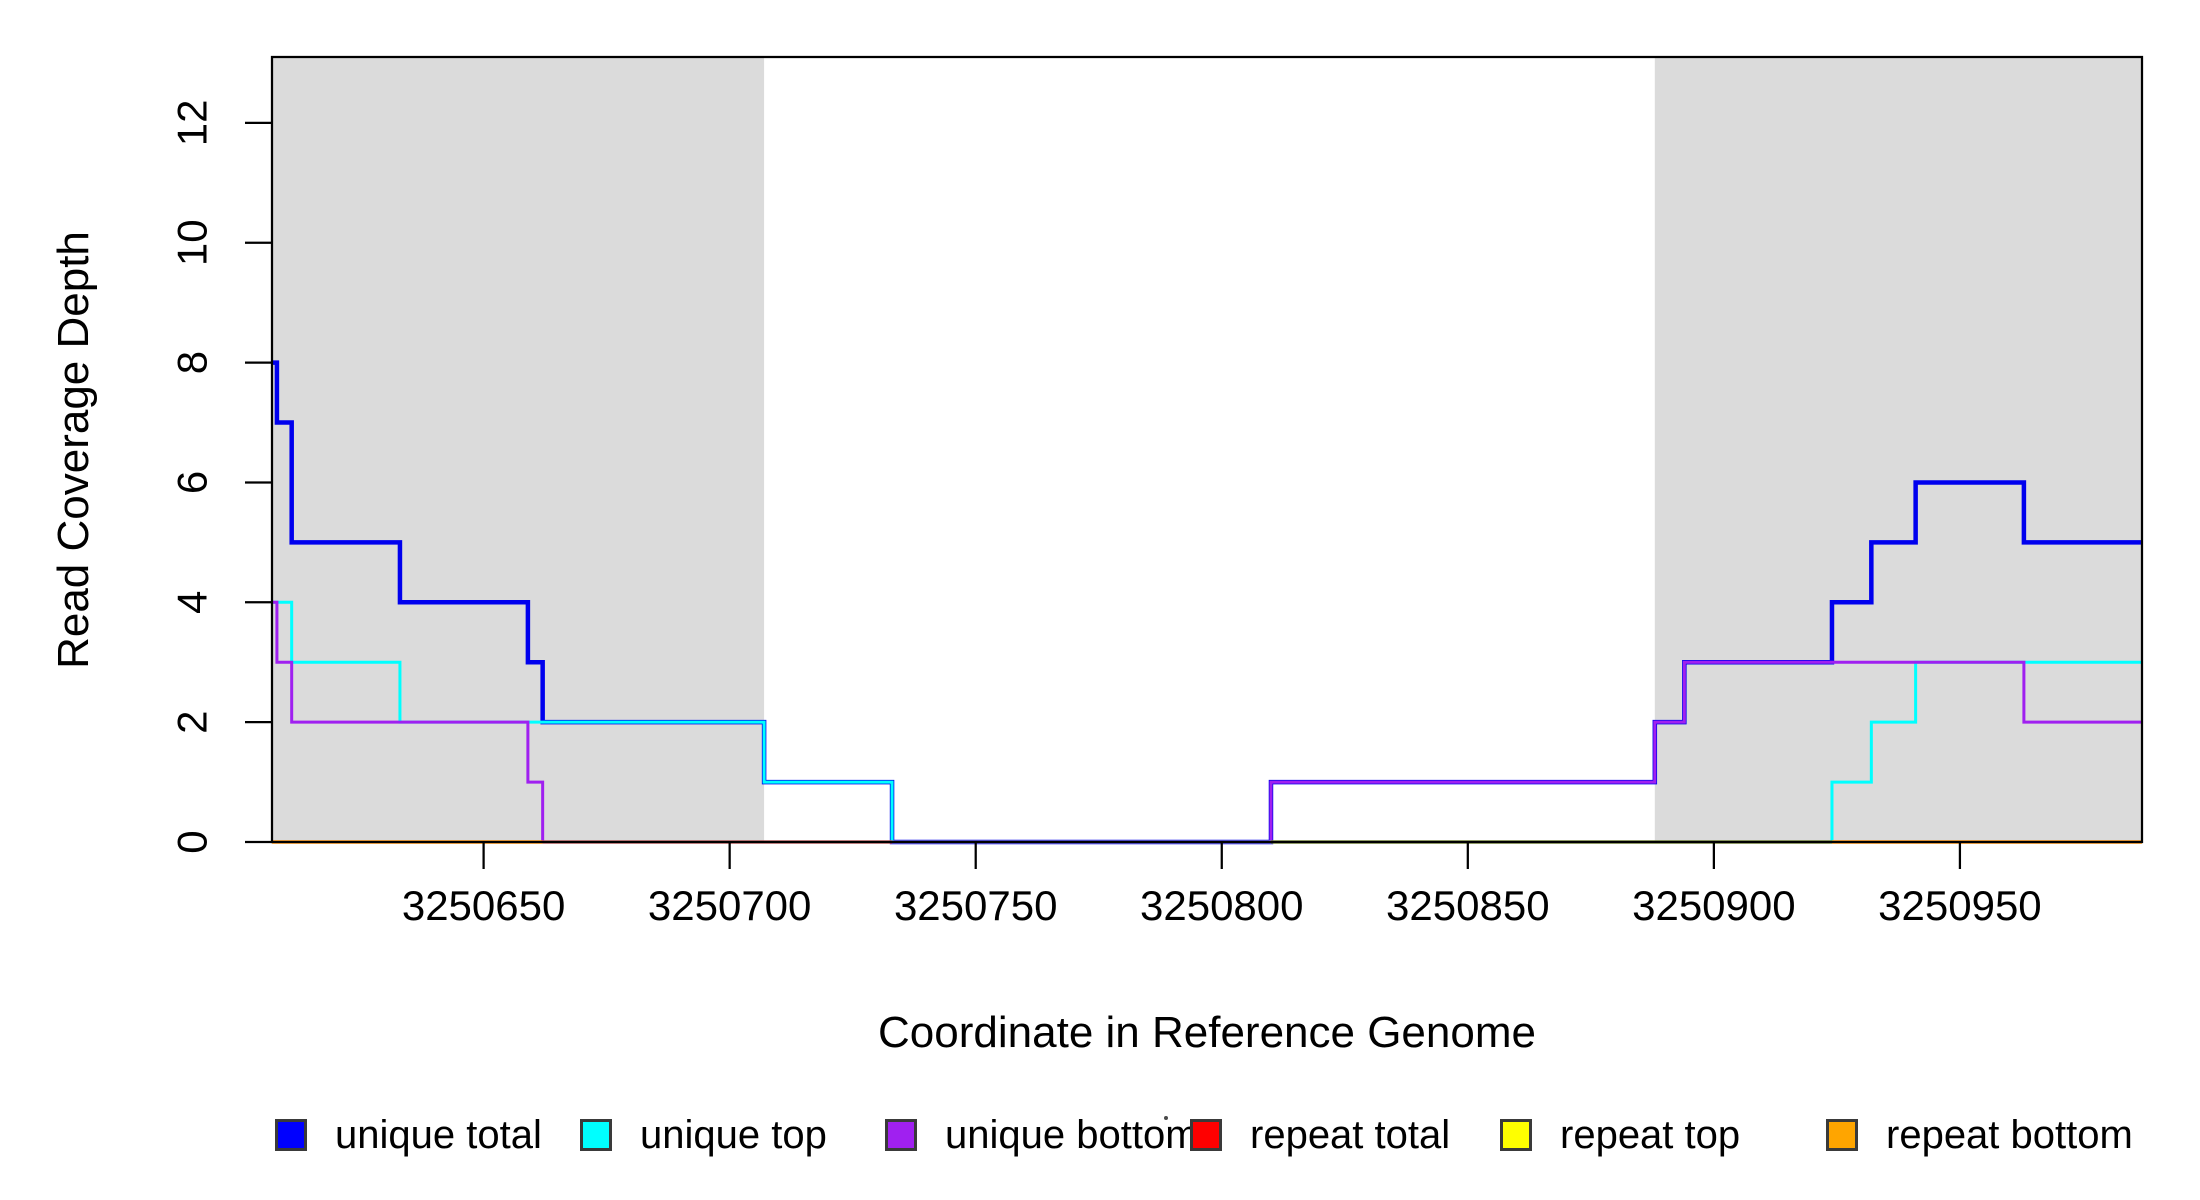 This screenshot has height=1200, width=2200. Describe the element at coordinates (192, 362) in the screenshot. I see `y-tick-label: 8` at that location.